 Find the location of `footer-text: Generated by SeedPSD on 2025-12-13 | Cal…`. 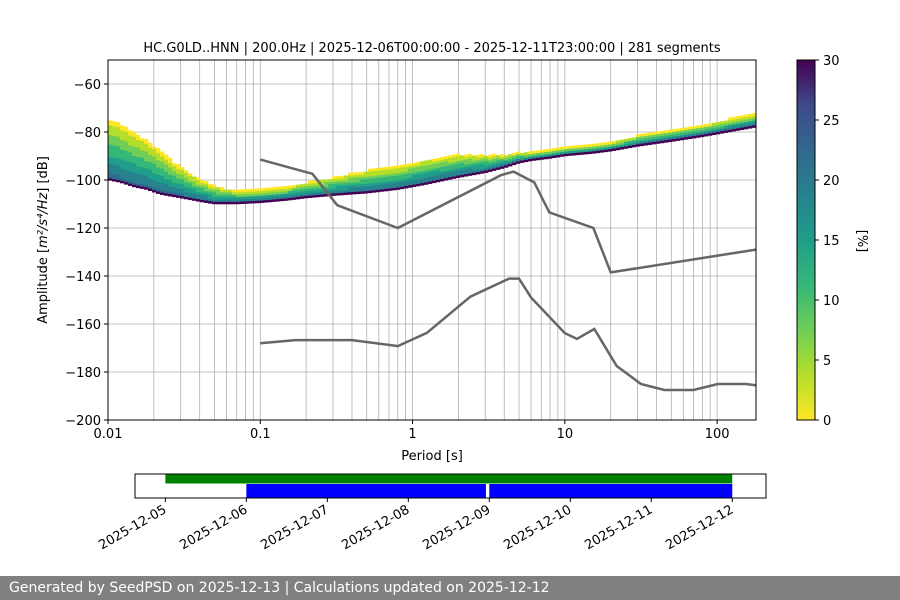

footer-text: Generated by SeedPSD on 2025-12-13 | Cal… is located at coordinates (279, 588).